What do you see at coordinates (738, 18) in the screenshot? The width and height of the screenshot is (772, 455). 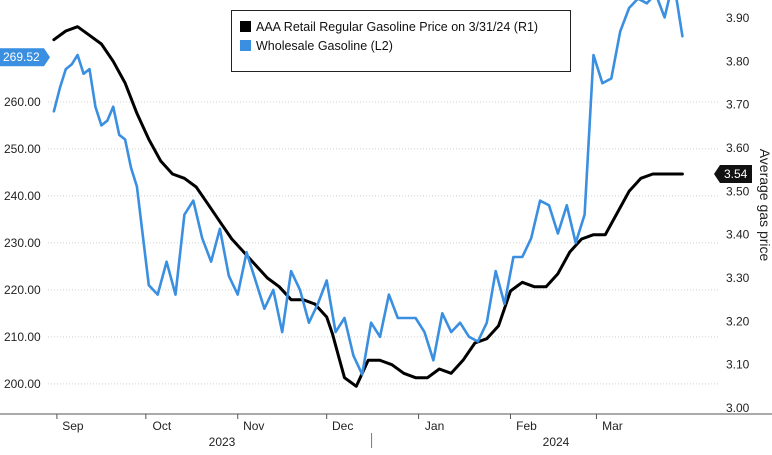 I see `right-tick-label: 3.90` at bounding box center [738, 18].